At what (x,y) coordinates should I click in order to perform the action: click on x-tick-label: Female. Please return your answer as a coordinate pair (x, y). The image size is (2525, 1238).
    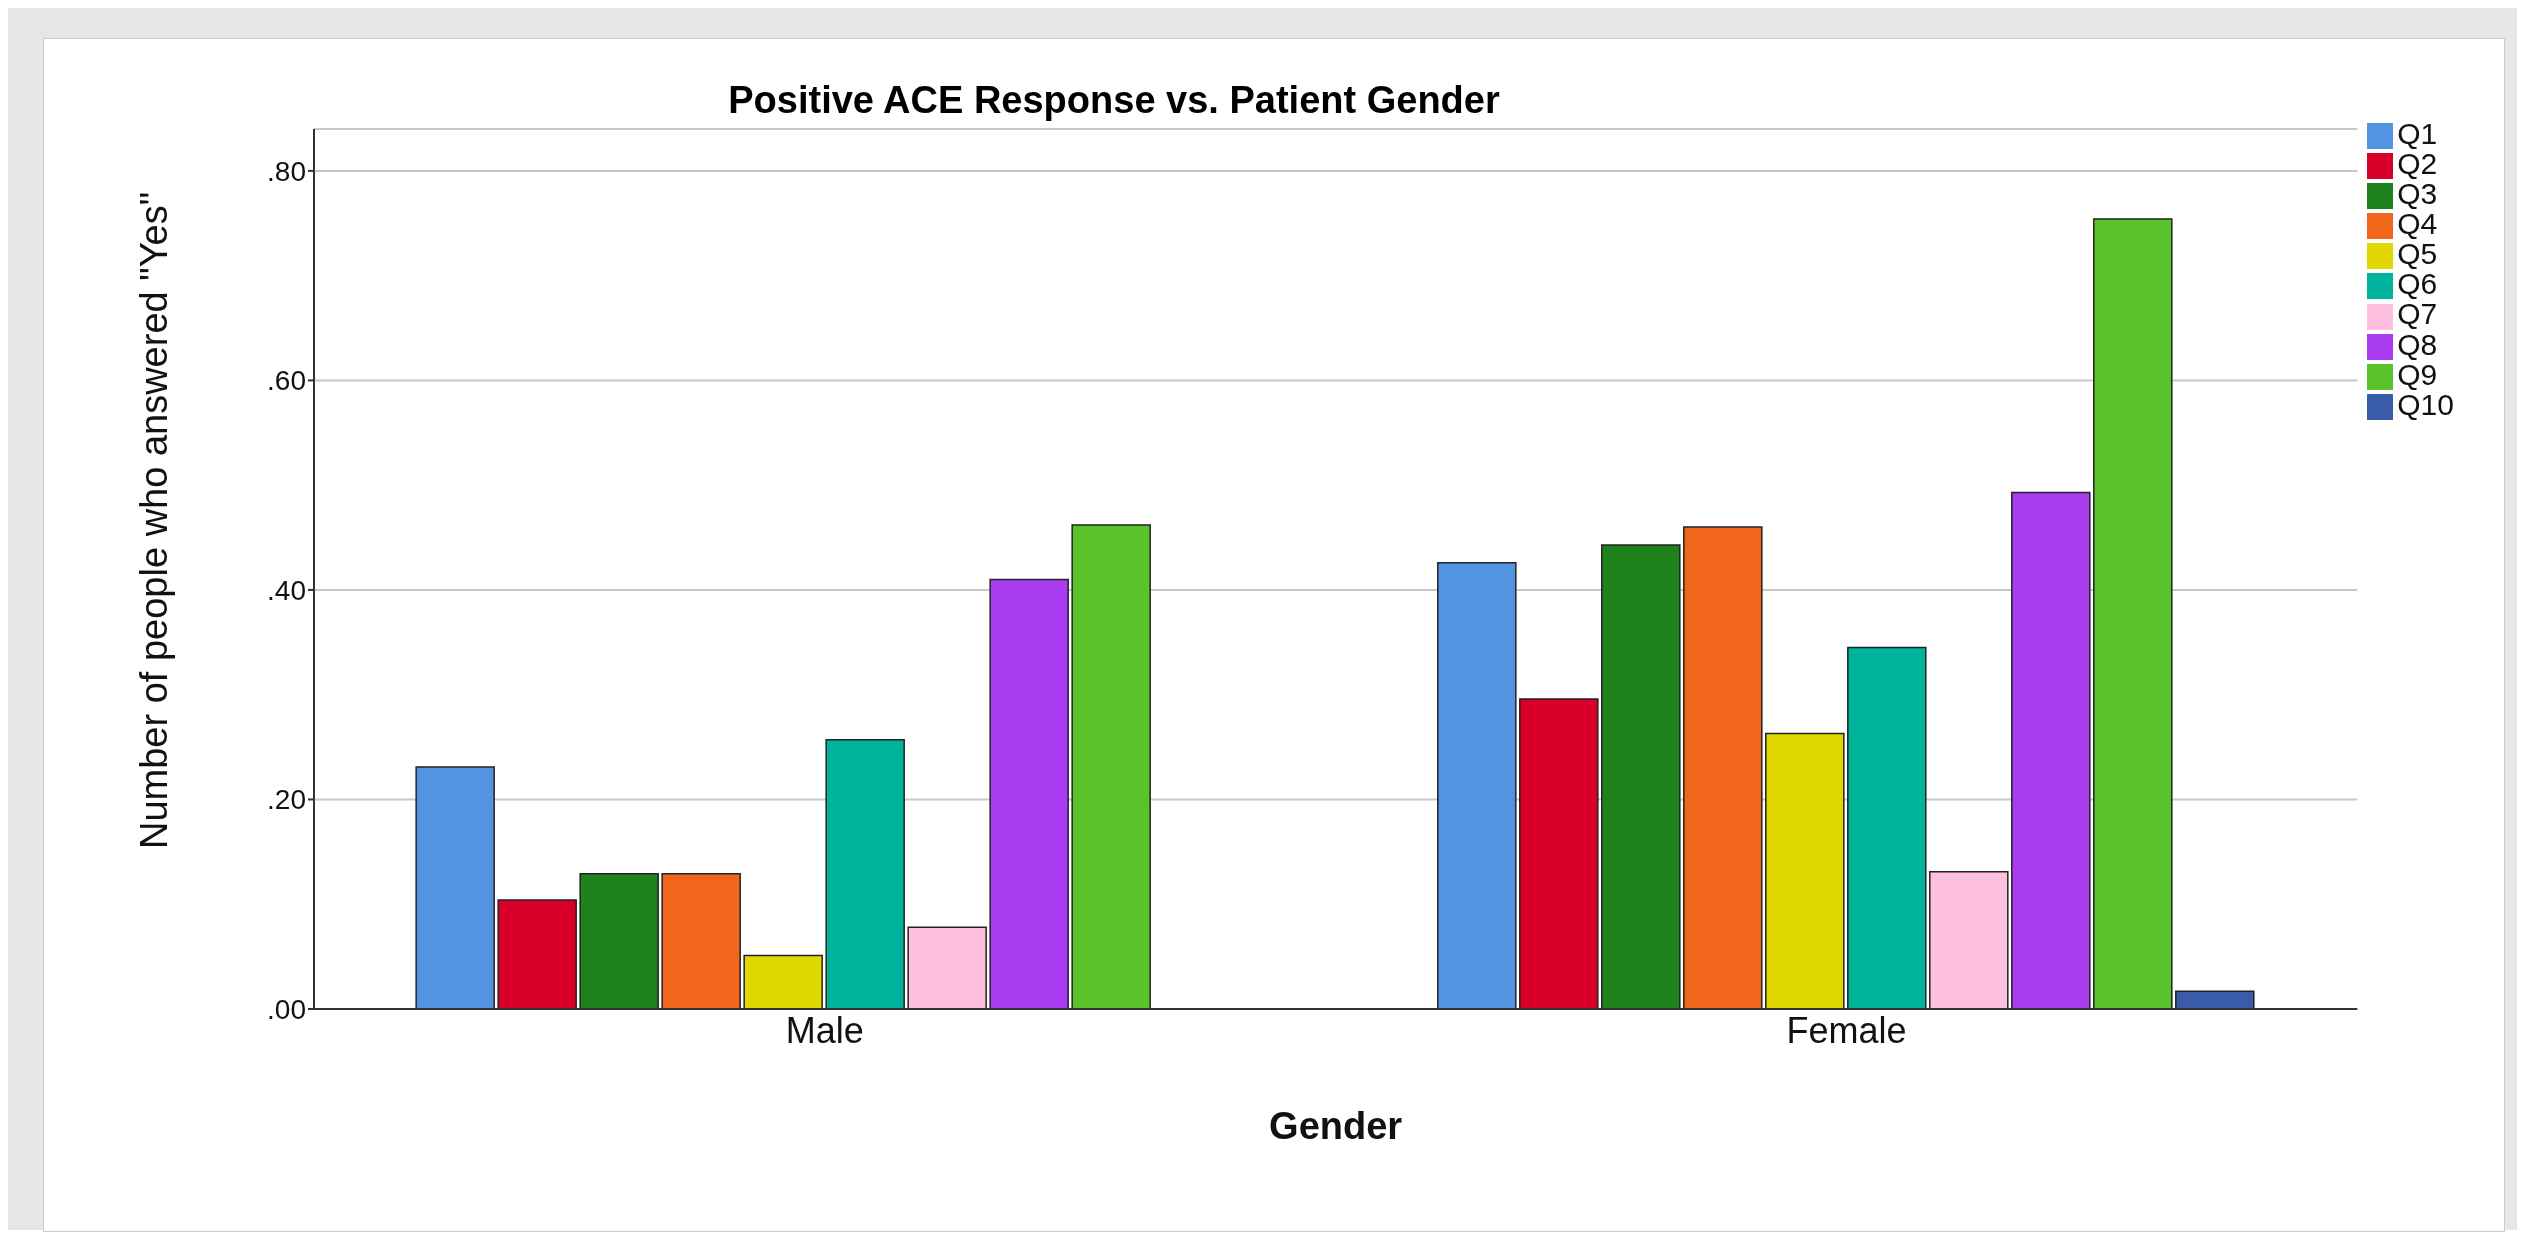
    Looking at the image, I should click on (1846, 1030).